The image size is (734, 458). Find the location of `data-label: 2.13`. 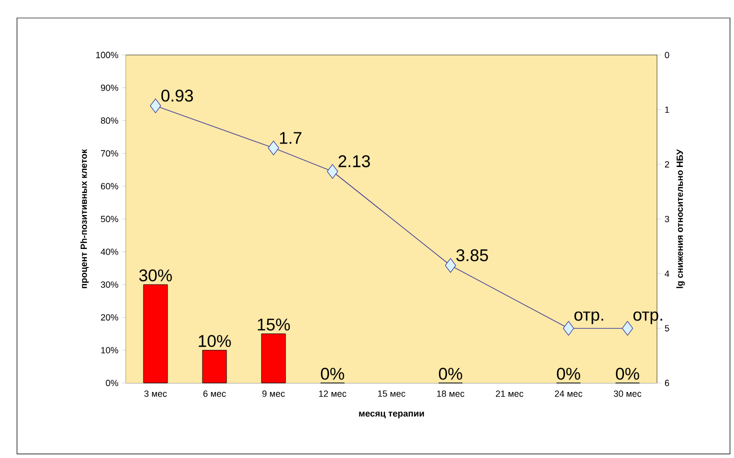

data-label: 2.13 is located at coordinates (354, 161).